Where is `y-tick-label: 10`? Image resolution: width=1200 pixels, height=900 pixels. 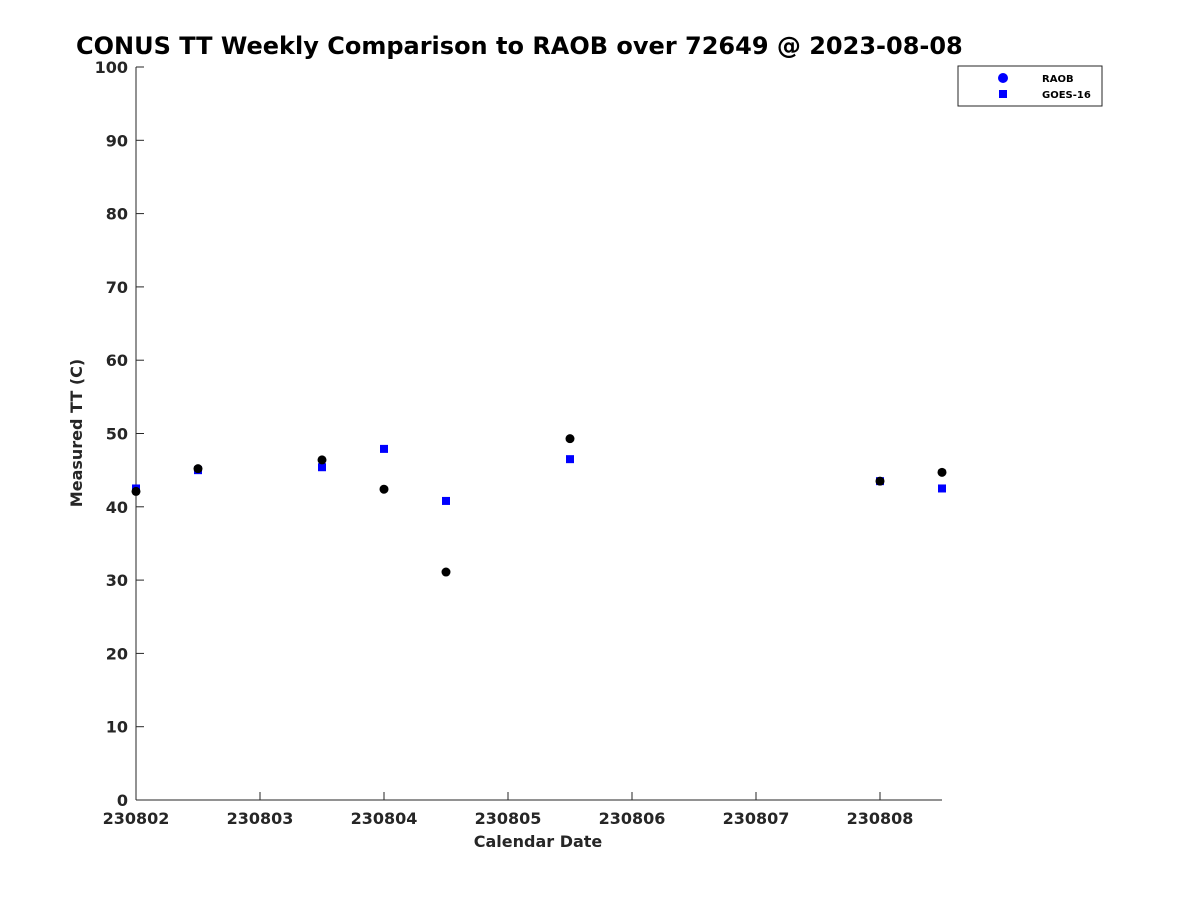
y-tick-label: 10 is located at coordinates (117, 727).